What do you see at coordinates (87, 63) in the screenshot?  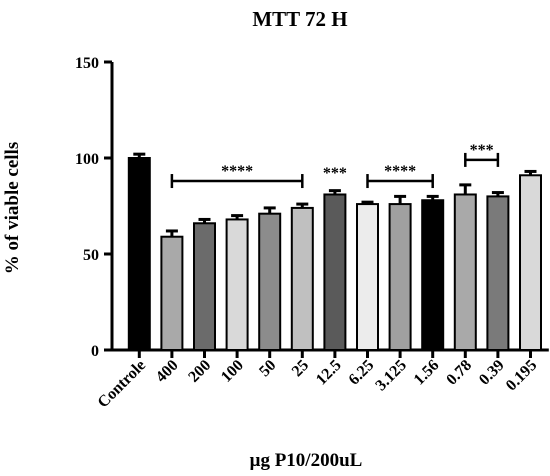 I see `y-tick-label: 150` at bounding box center [87, 63].